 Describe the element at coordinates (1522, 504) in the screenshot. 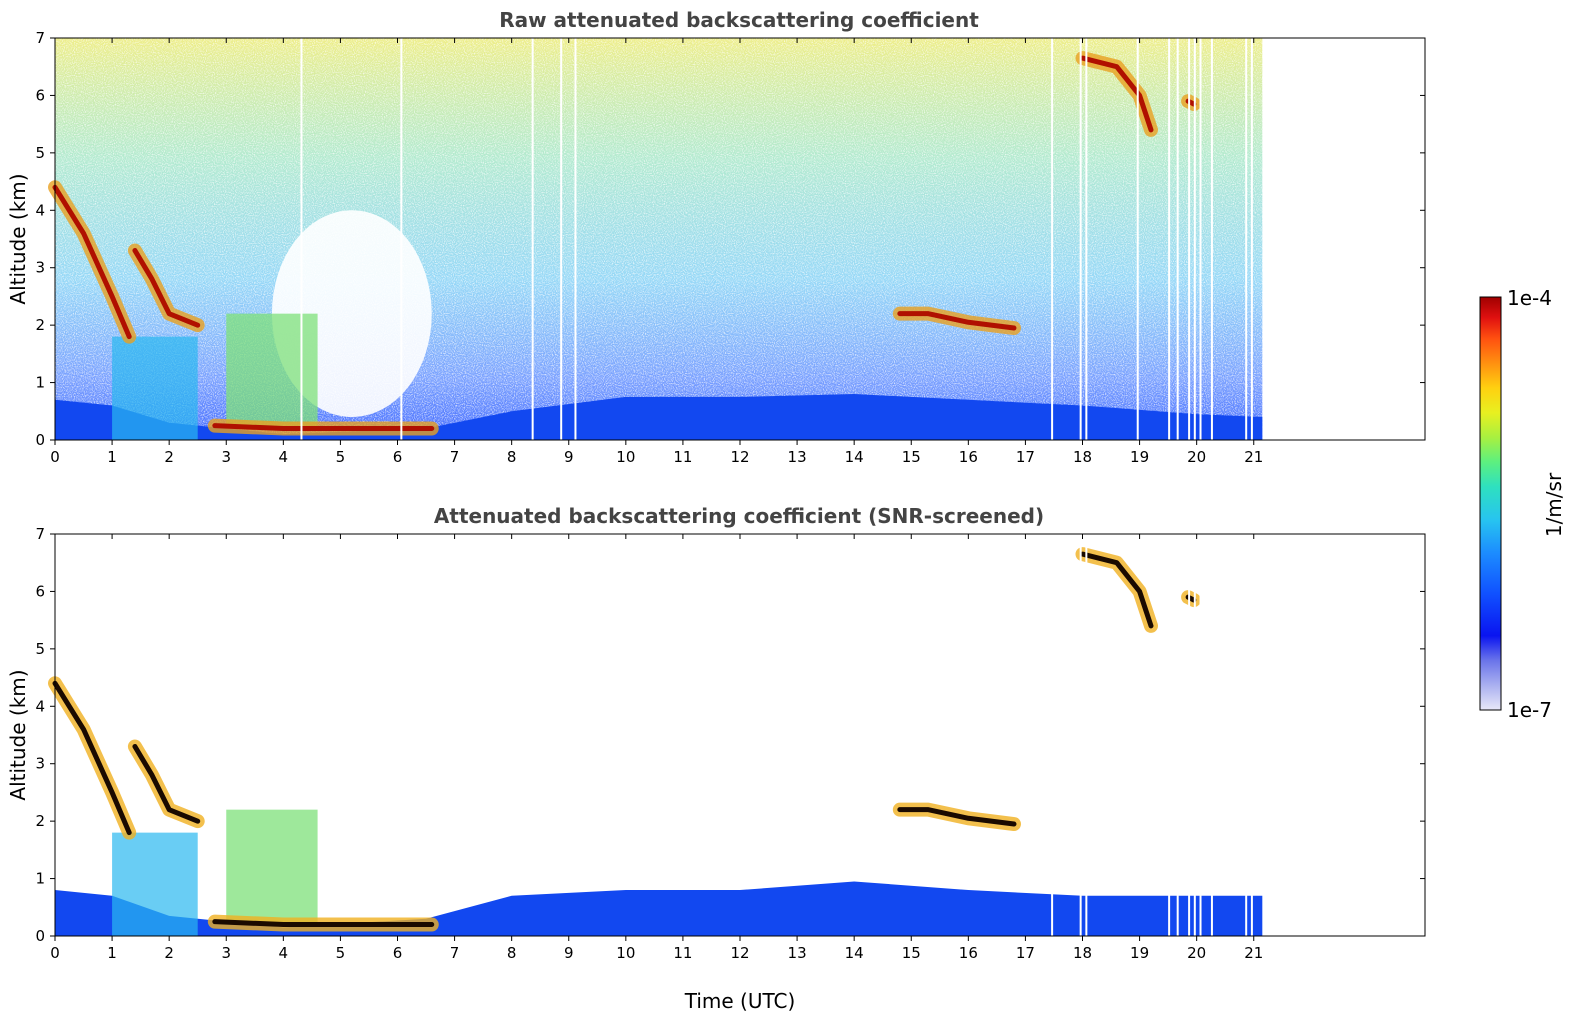

I see `colorbar: 1e-4 1e-7 1/m/sr` at that location.